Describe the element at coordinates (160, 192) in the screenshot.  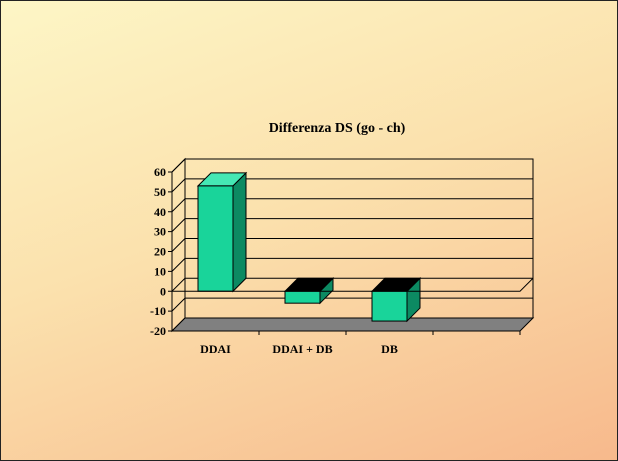
I see `y-tick-label: 50` at that location.